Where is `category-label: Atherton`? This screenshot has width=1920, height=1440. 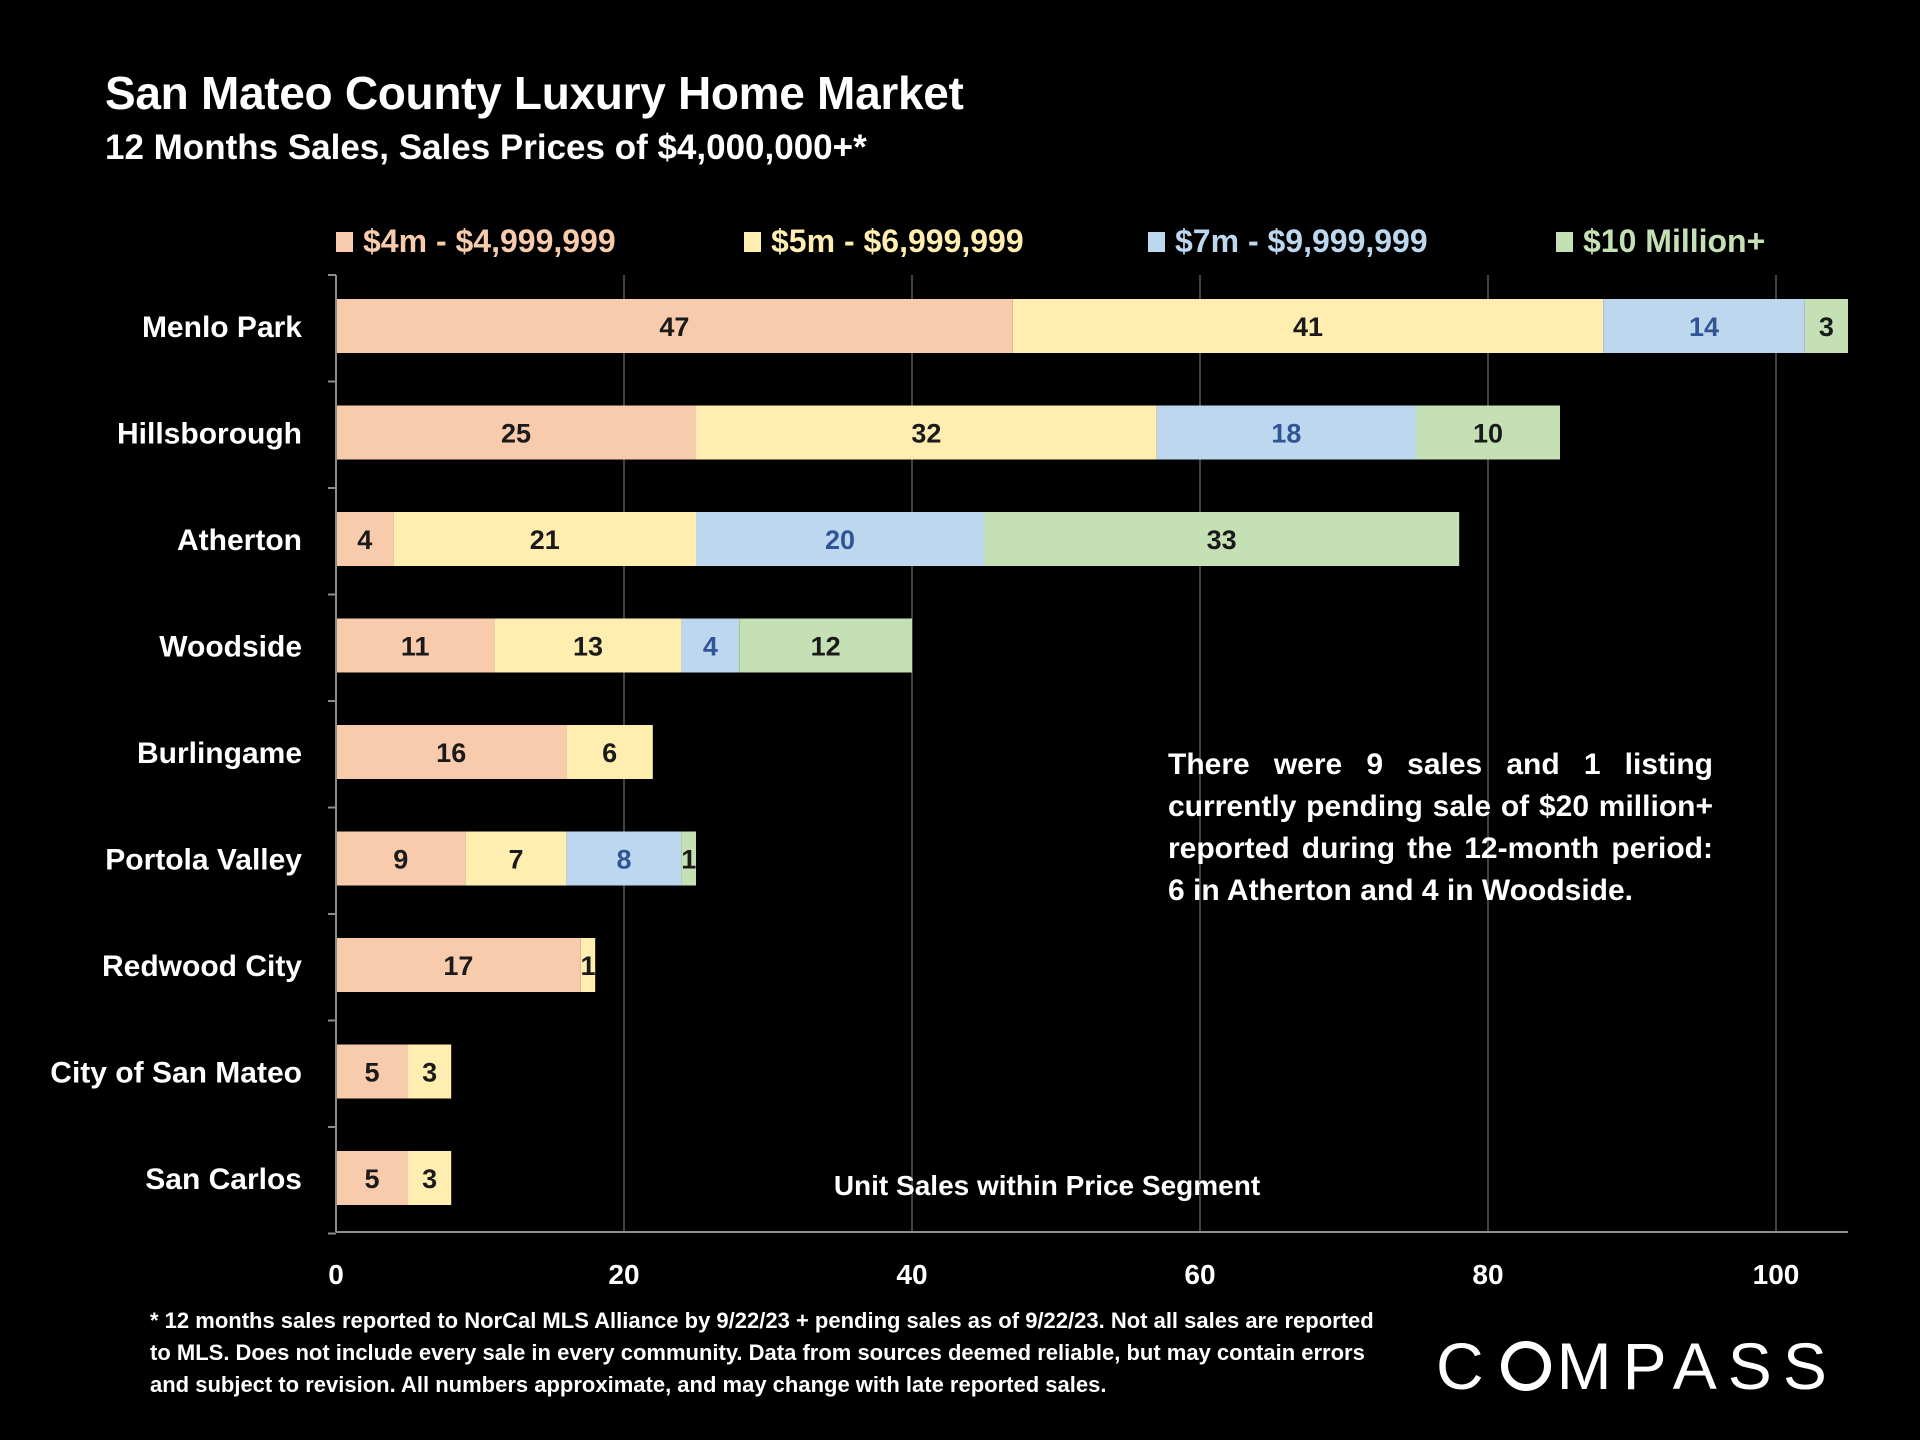
category-label: Atherton is located at coordinates (239, 540).